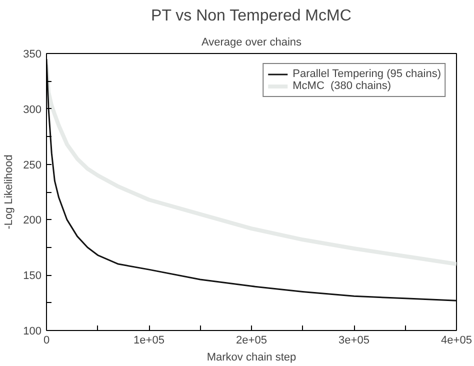 Image resolution: width=474 pixels, height=366 pixels. What do you see at coordinates (354, 340) in the screenshot?
I see `x-tick-label: 3e+05` at bounding box center [354, 340].